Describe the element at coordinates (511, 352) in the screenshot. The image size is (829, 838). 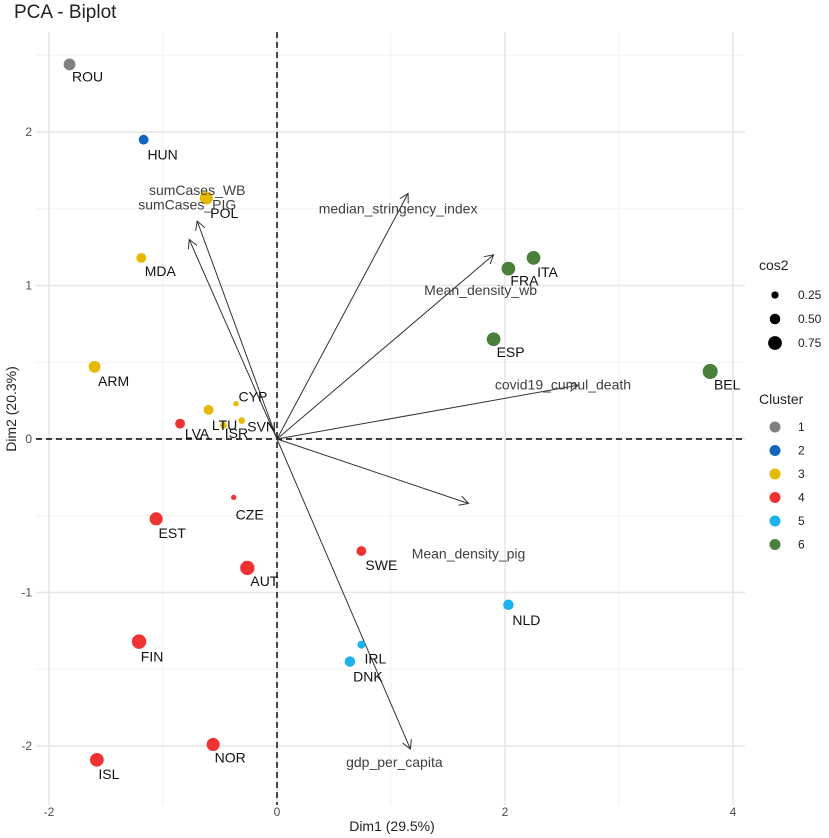
I see `point-label: ESP` at that location.